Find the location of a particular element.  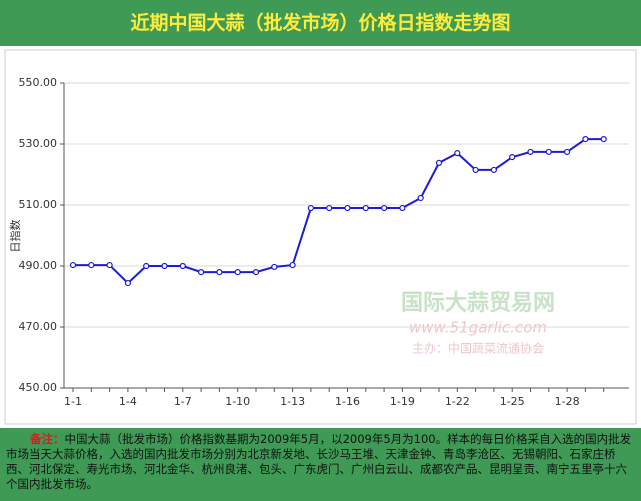

y-tick-label: 550.00 is located at coordinates (38, 82).